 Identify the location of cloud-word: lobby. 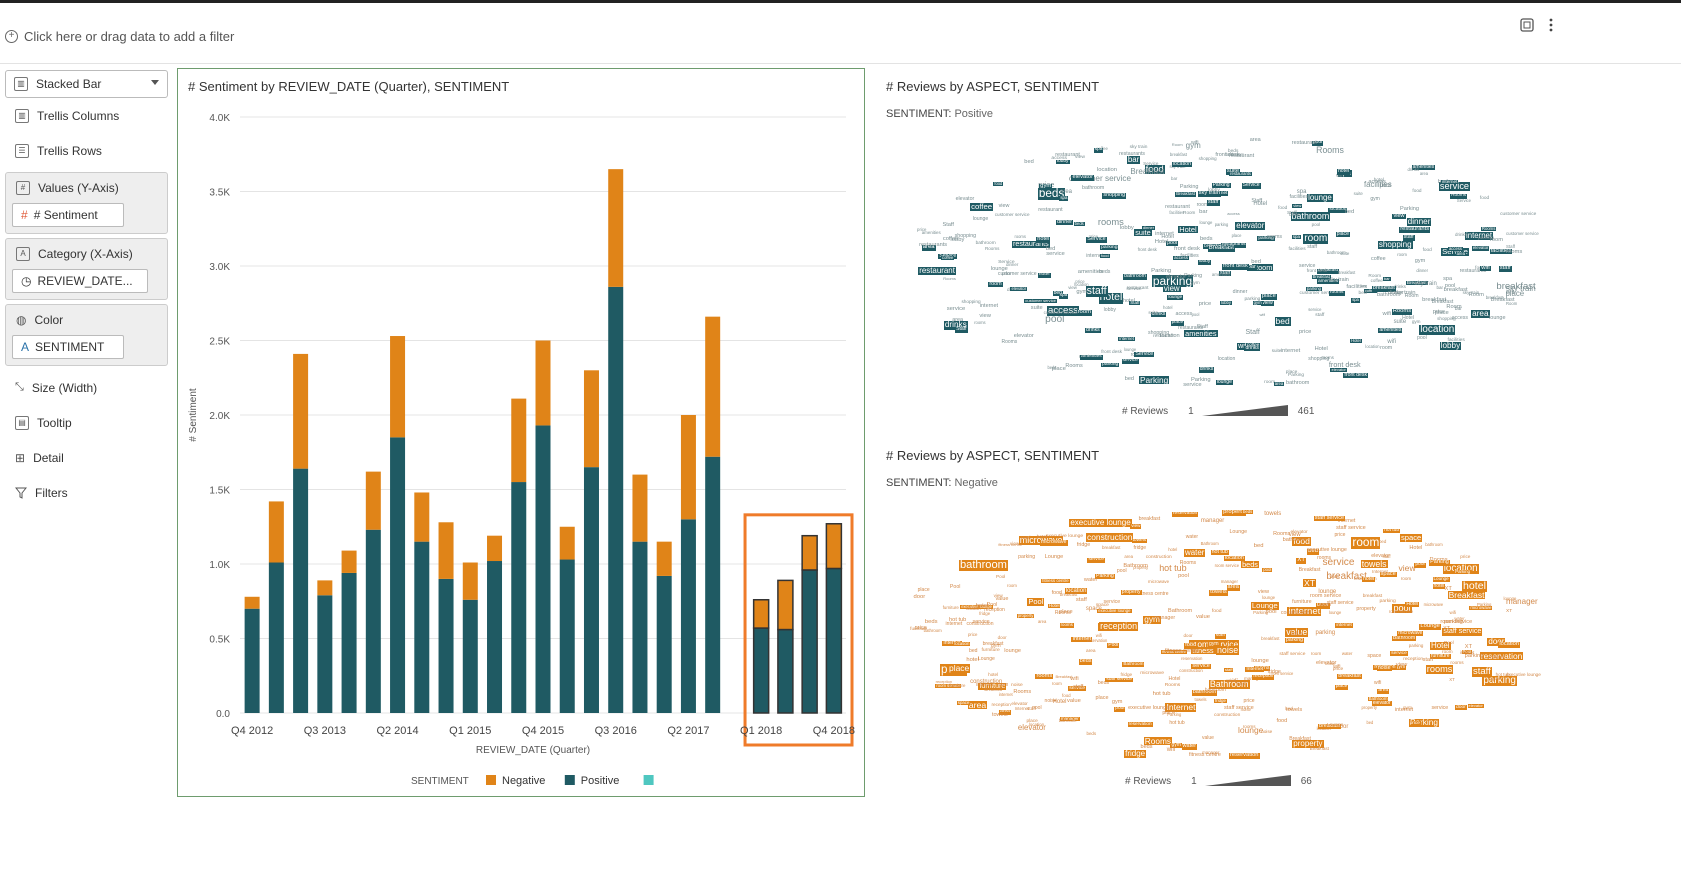
(1110, 309).